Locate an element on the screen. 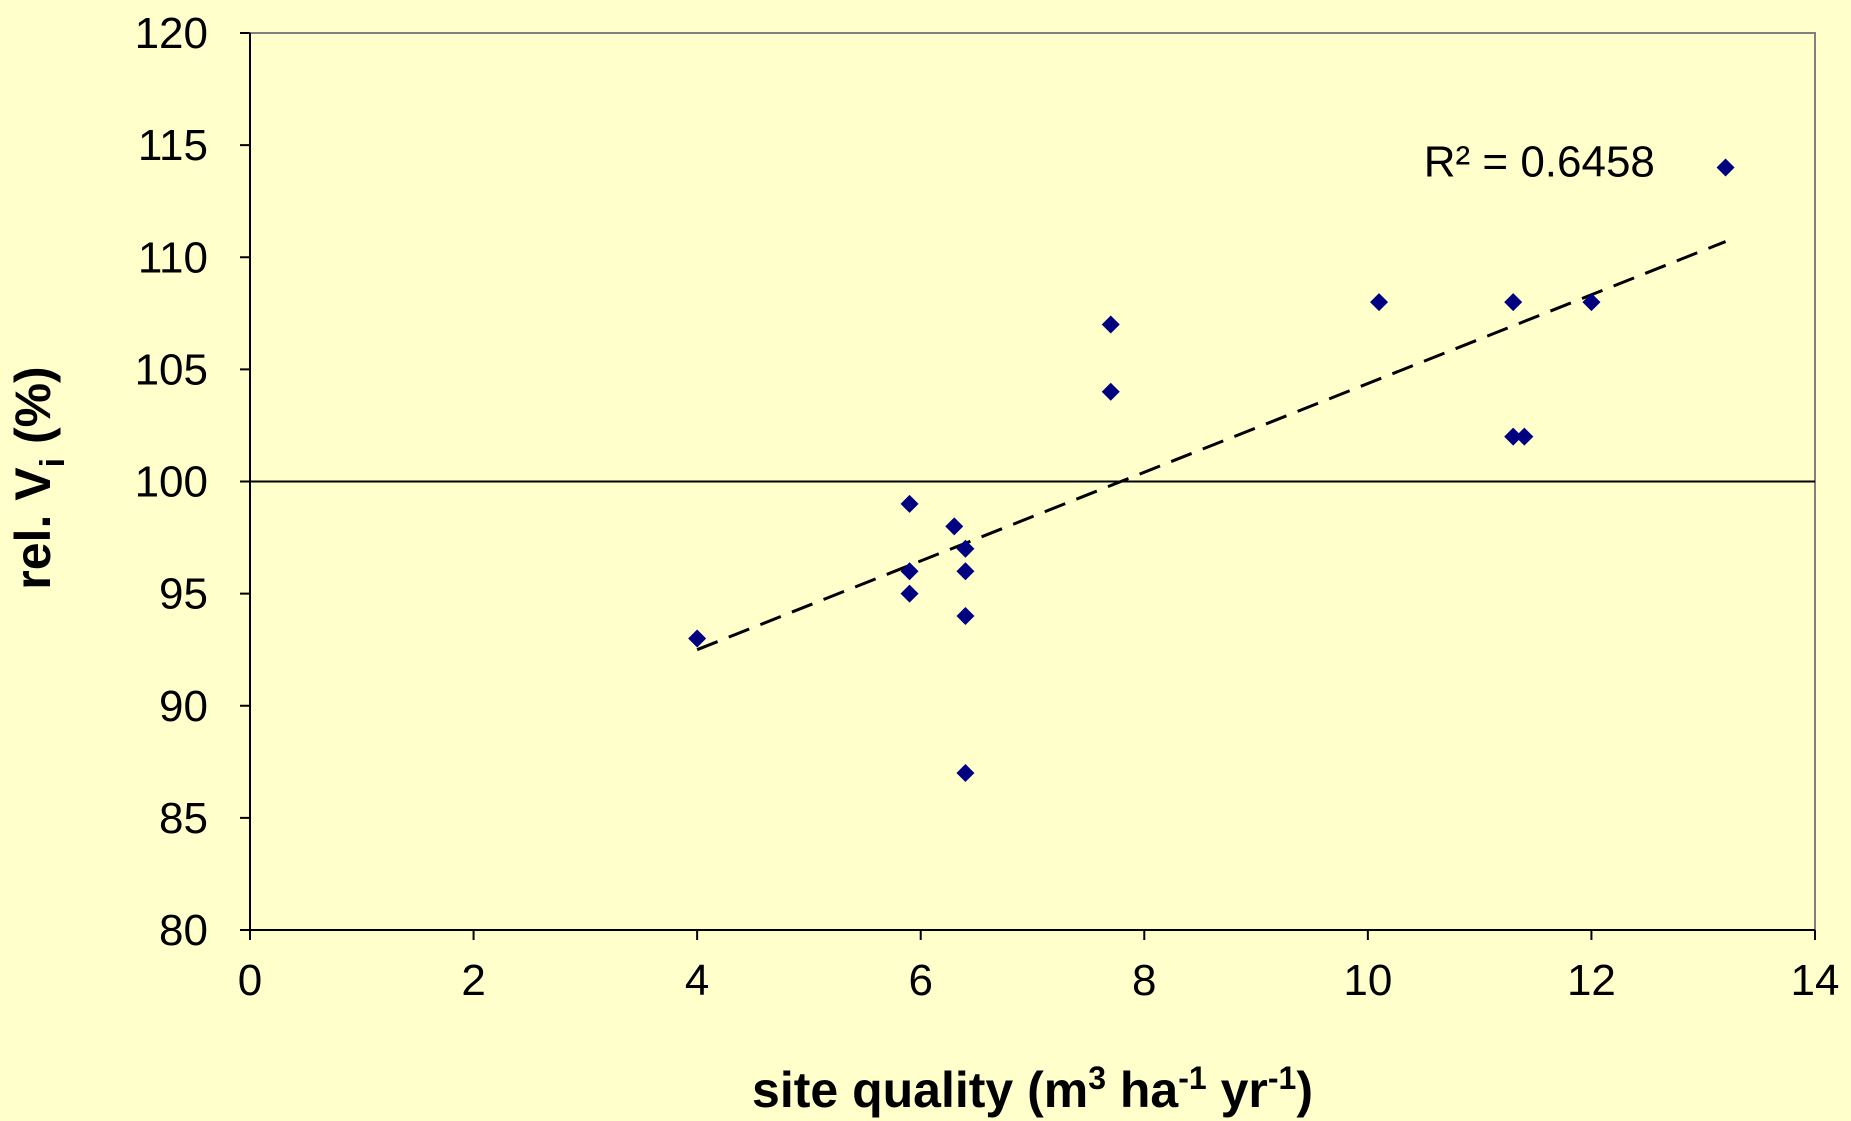 This screenshot has width=1851, height=1121. y-tick-label: 115 is located at coordinates (173, 145).